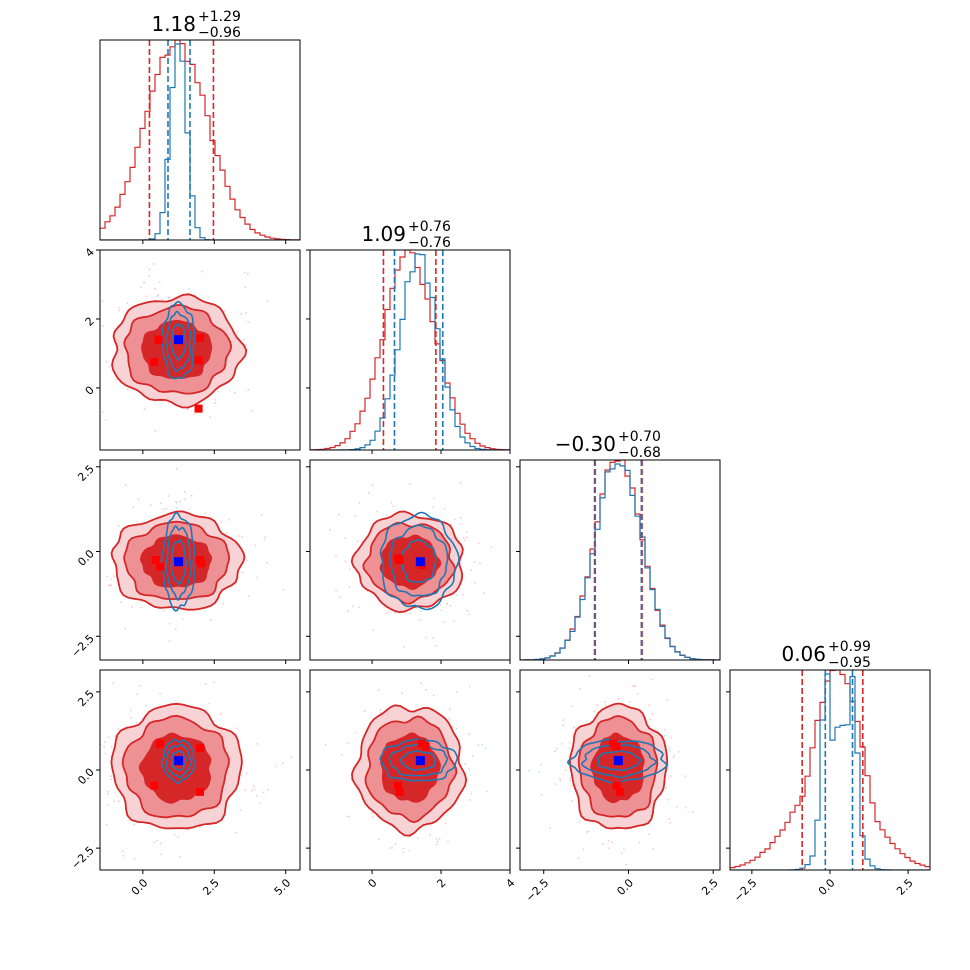 The image size is (970, 970). I want to click on y-tick-label: 0, so click(90, 391).